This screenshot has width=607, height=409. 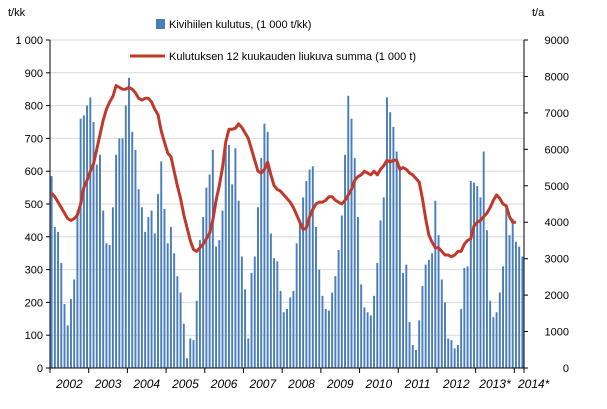 What do you see at coordinates (17, 13) in the screenshot?
I see `left-axis-unit: t/kk` at bounding box center [17, 13].